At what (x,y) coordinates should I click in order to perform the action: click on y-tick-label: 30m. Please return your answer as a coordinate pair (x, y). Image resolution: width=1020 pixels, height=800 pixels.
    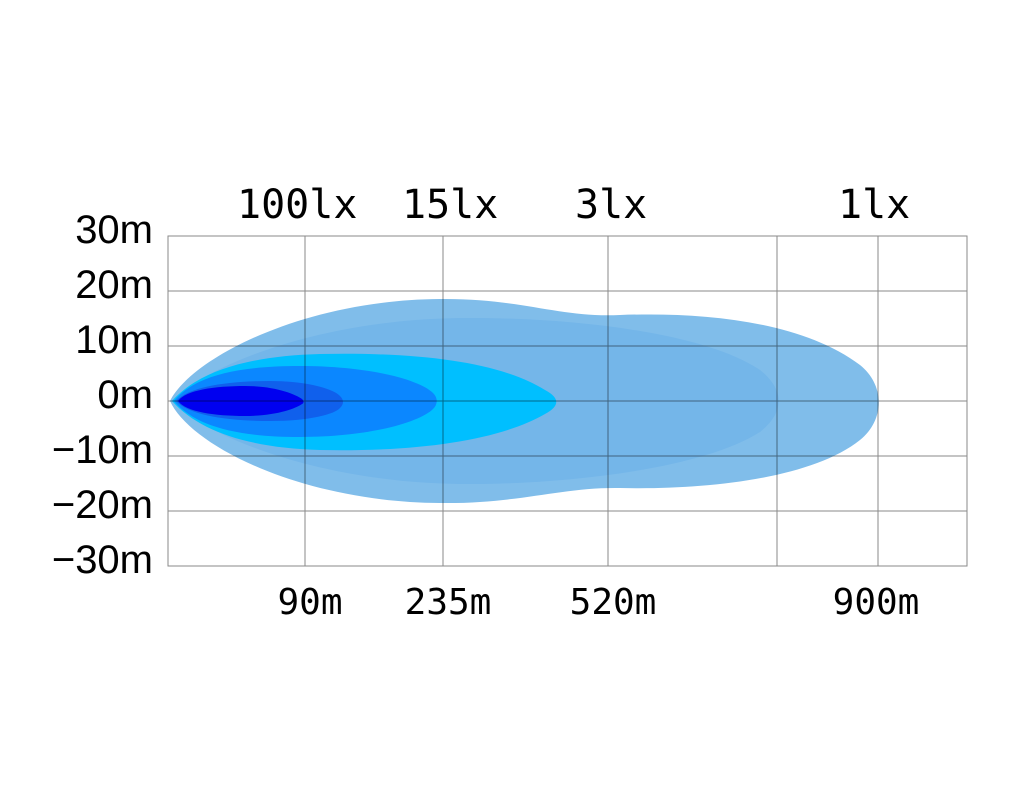
    Looking at the image, I should click on (114, 230).